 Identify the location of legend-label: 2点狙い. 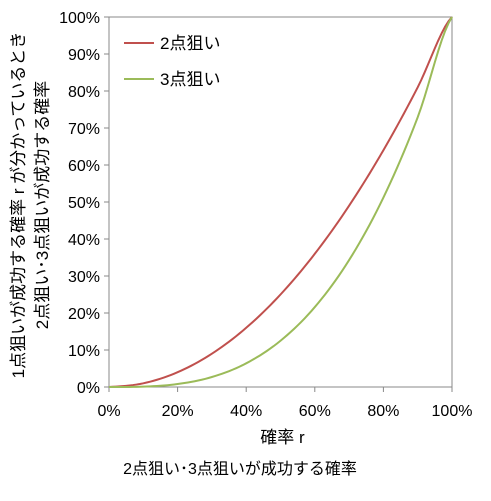
(190, 43).